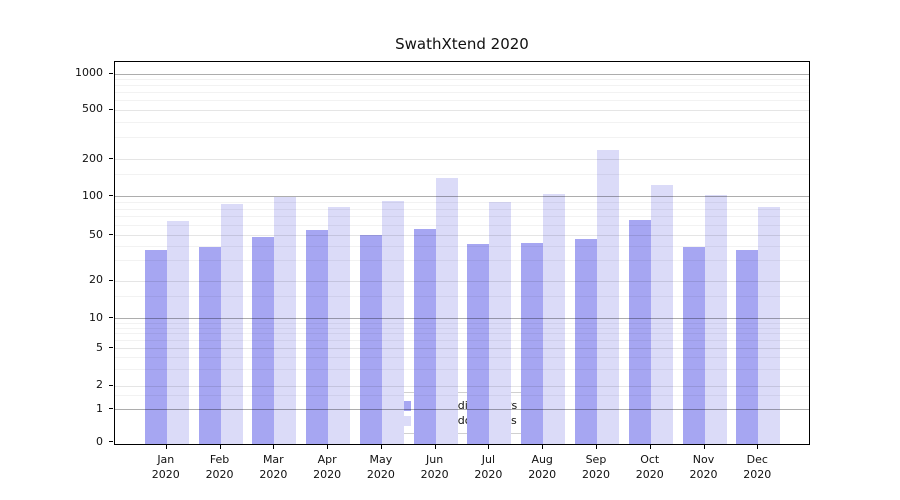 The height and width of the screenshot is (500, 900). What do you see at coordinates (92, 158) in the screenshot?
I see `y-tick-label: 200` at bounding box center [92, 158].